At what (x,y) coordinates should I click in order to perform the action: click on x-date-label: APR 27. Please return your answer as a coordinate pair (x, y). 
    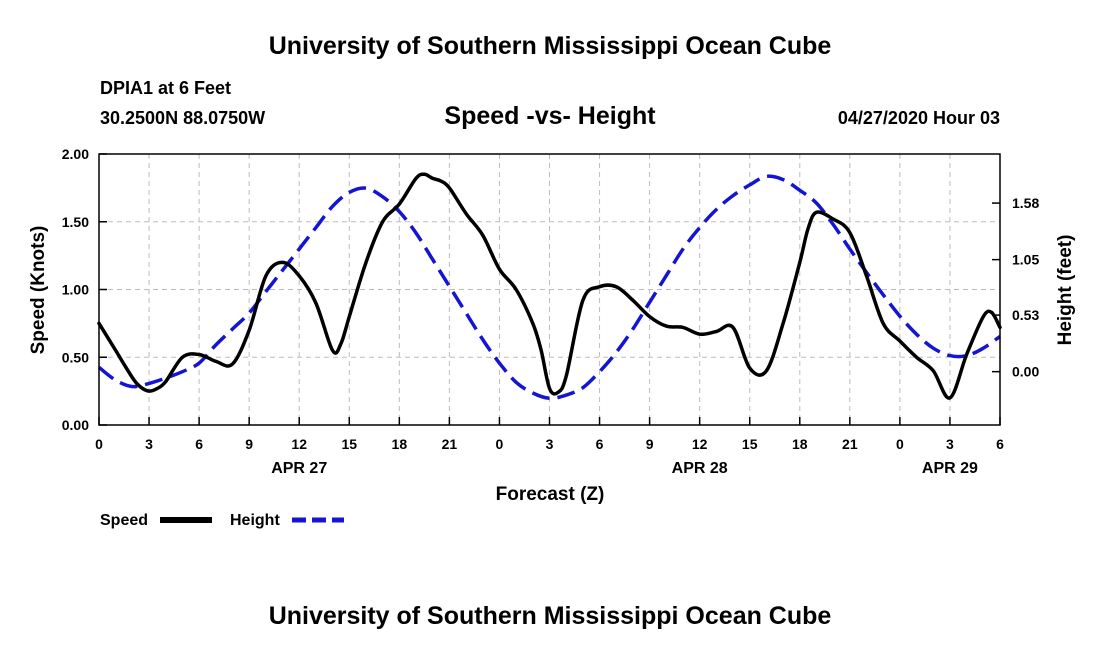
    Looking at the image, I should click on (299, 468).